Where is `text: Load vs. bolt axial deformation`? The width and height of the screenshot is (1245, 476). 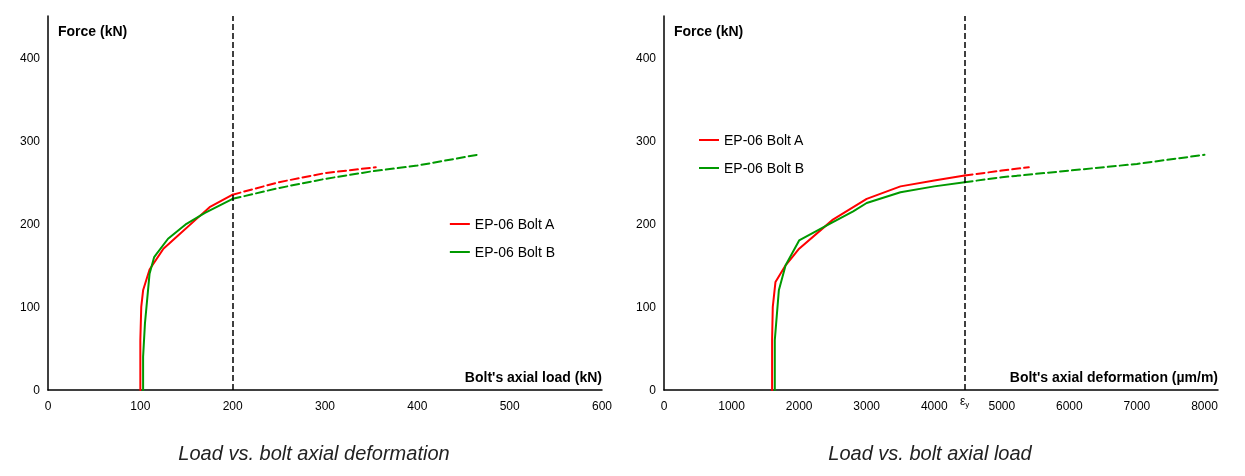
text: Load vs. bolt axial deformation is located at coordinates (314, 453).